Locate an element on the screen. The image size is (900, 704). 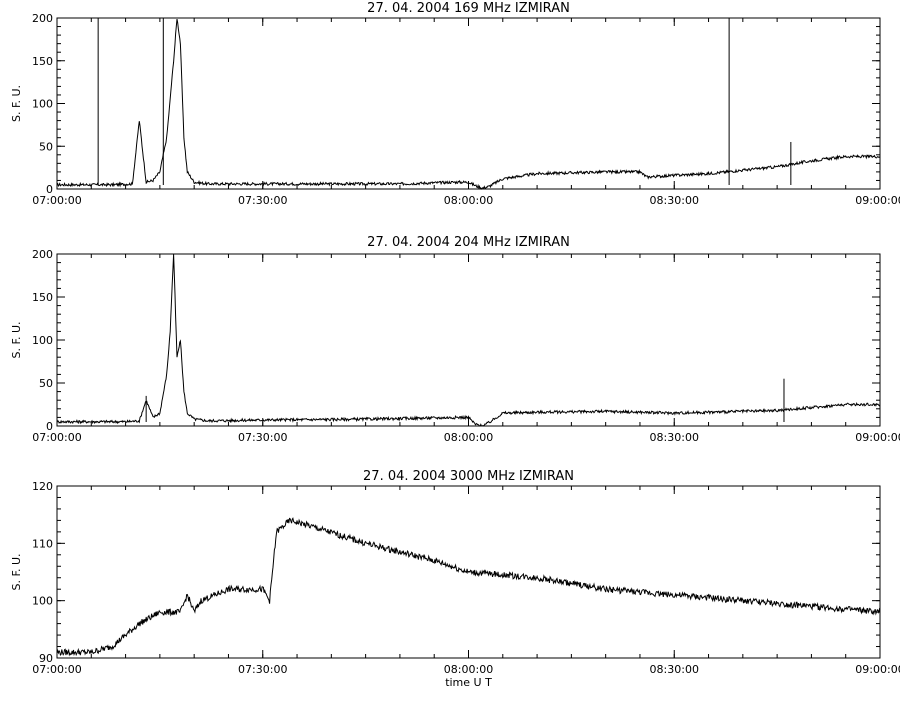
y-tick-label: 90 is located at coordinates (46, 658).